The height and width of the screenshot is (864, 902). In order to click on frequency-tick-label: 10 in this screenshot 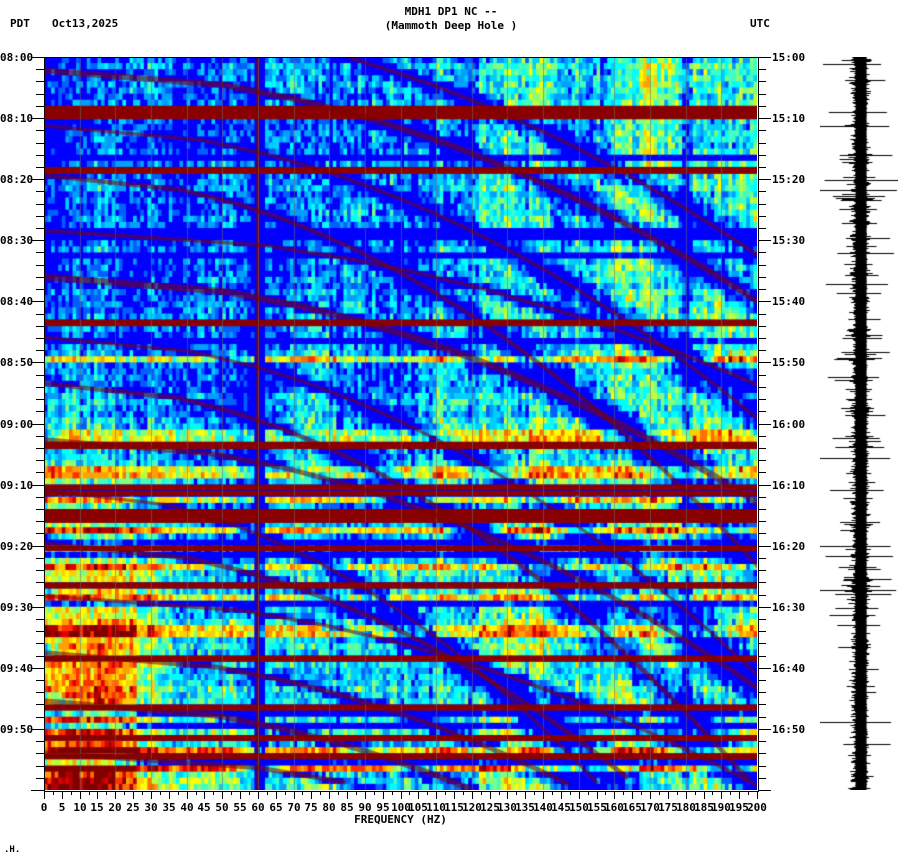, I will do `click(80, 807)`.